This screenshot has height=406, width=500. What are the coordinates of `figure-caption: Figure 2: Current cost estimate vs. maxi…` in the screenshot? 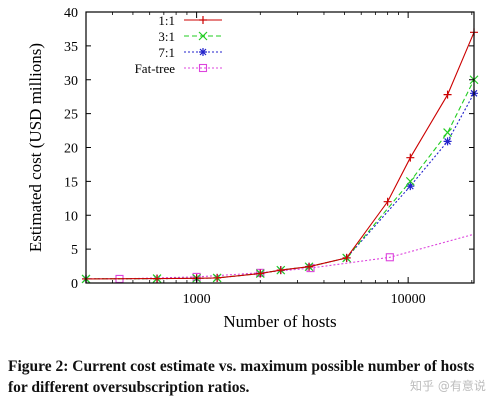 It's located at (241, 377).